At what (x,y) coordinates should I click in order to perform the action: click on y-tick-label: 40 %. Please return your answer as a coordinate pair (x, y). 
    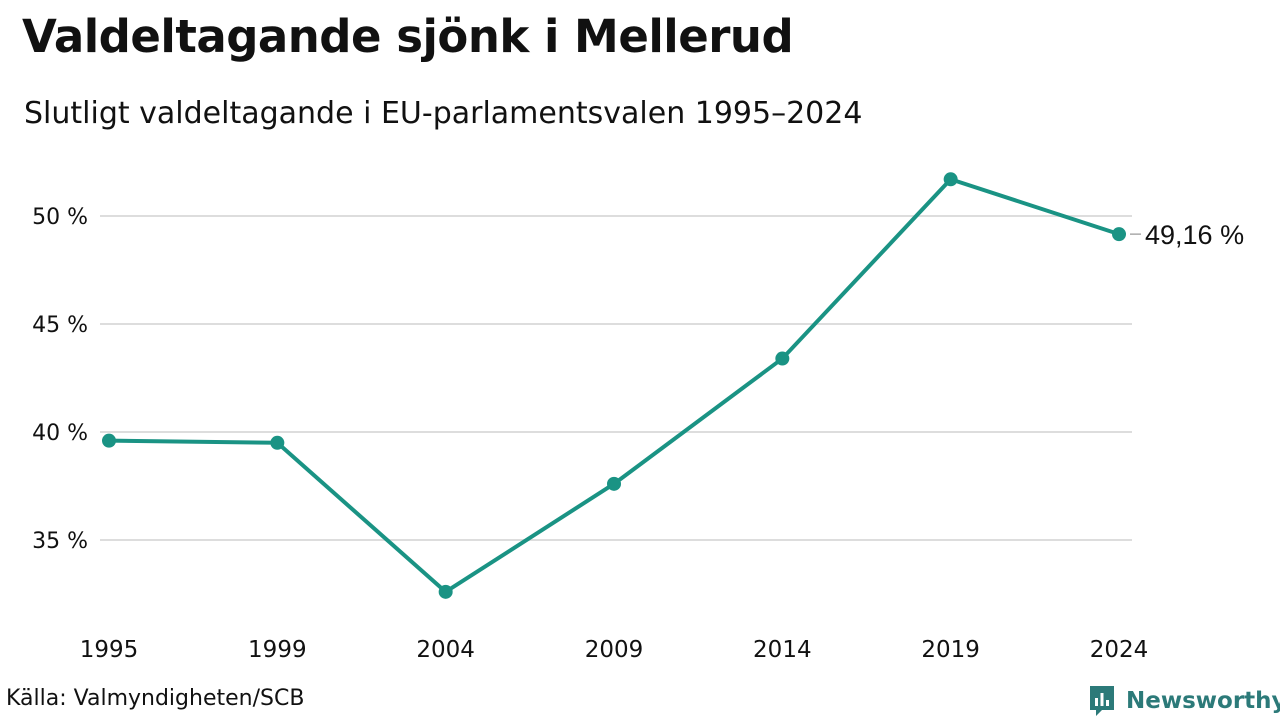
    Looking at the image, I should click on (60, 433).